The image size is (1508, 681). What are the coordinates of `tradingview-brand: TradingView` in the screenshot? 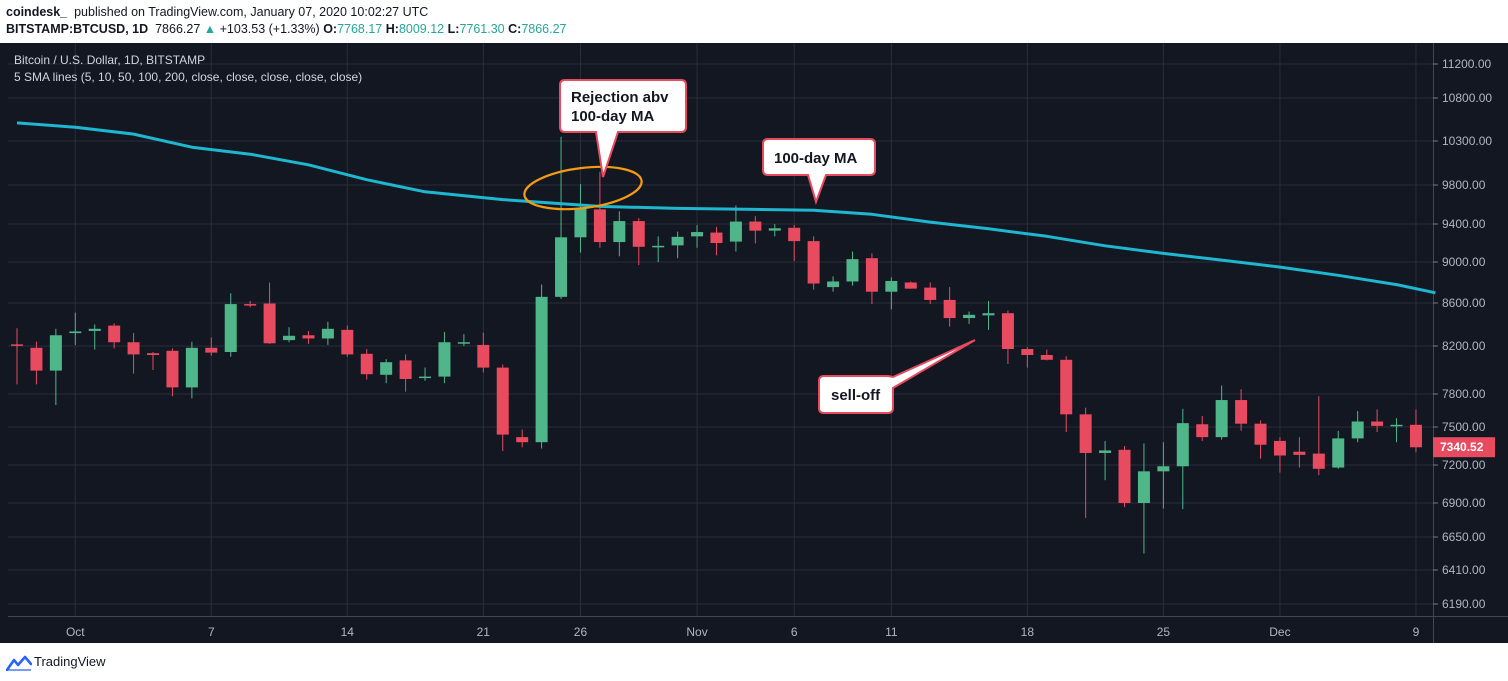 It's located at (70, 661).